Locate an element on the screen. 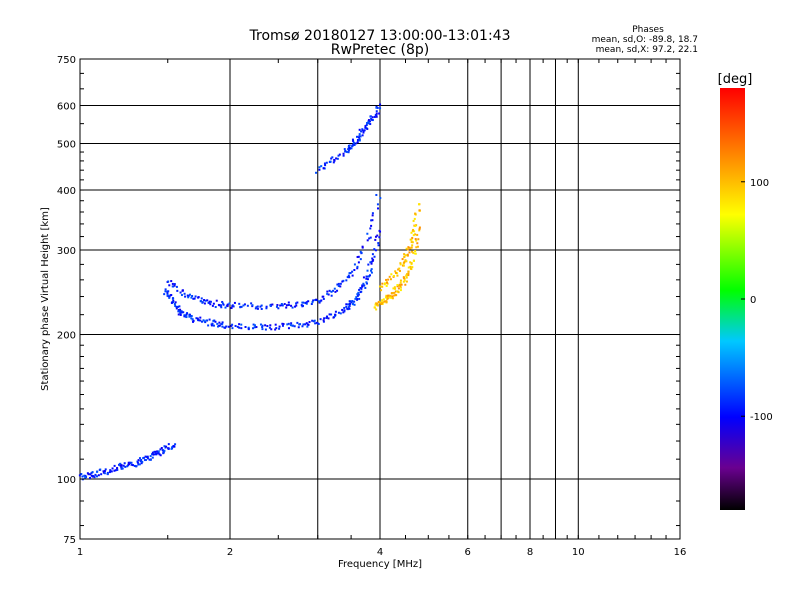  y-tick-label: 400 is located at coordinates (66, 191).